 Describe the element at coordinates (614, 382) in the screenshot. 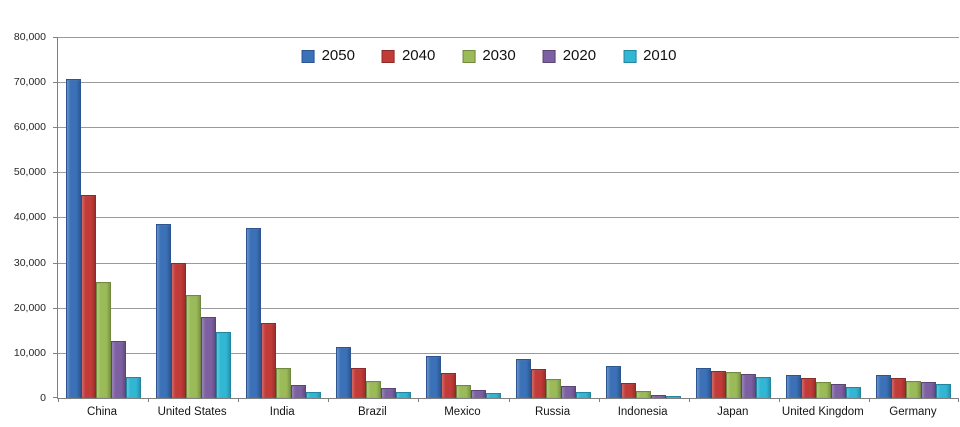

I see `bar-2050-indonesia` at that location.